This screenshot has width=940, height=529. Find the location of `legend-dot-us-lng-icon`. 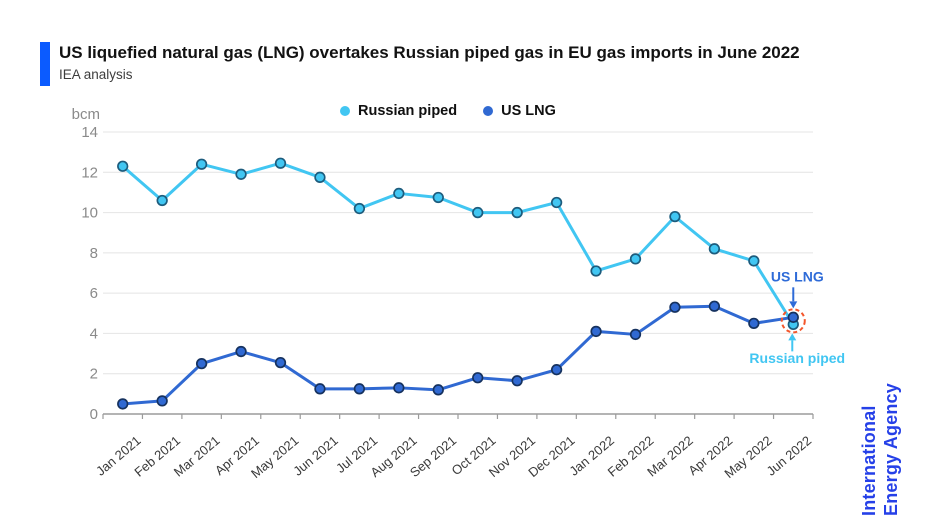

legend-dot-us-lng-icon is located at coordinates (488, 111).